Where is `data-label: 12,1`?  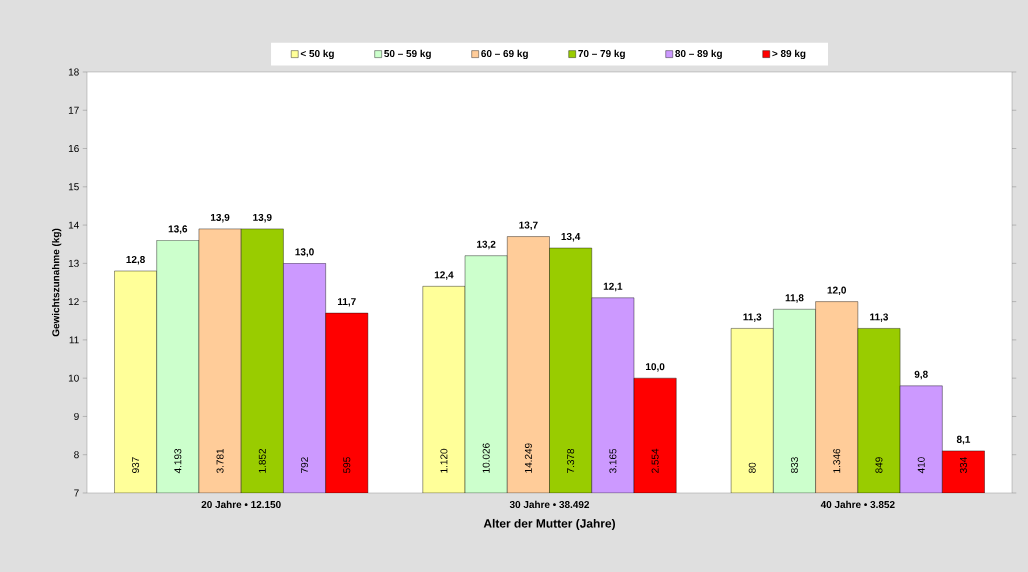
data-label: 12,1 is located at coordinates (613, 287).